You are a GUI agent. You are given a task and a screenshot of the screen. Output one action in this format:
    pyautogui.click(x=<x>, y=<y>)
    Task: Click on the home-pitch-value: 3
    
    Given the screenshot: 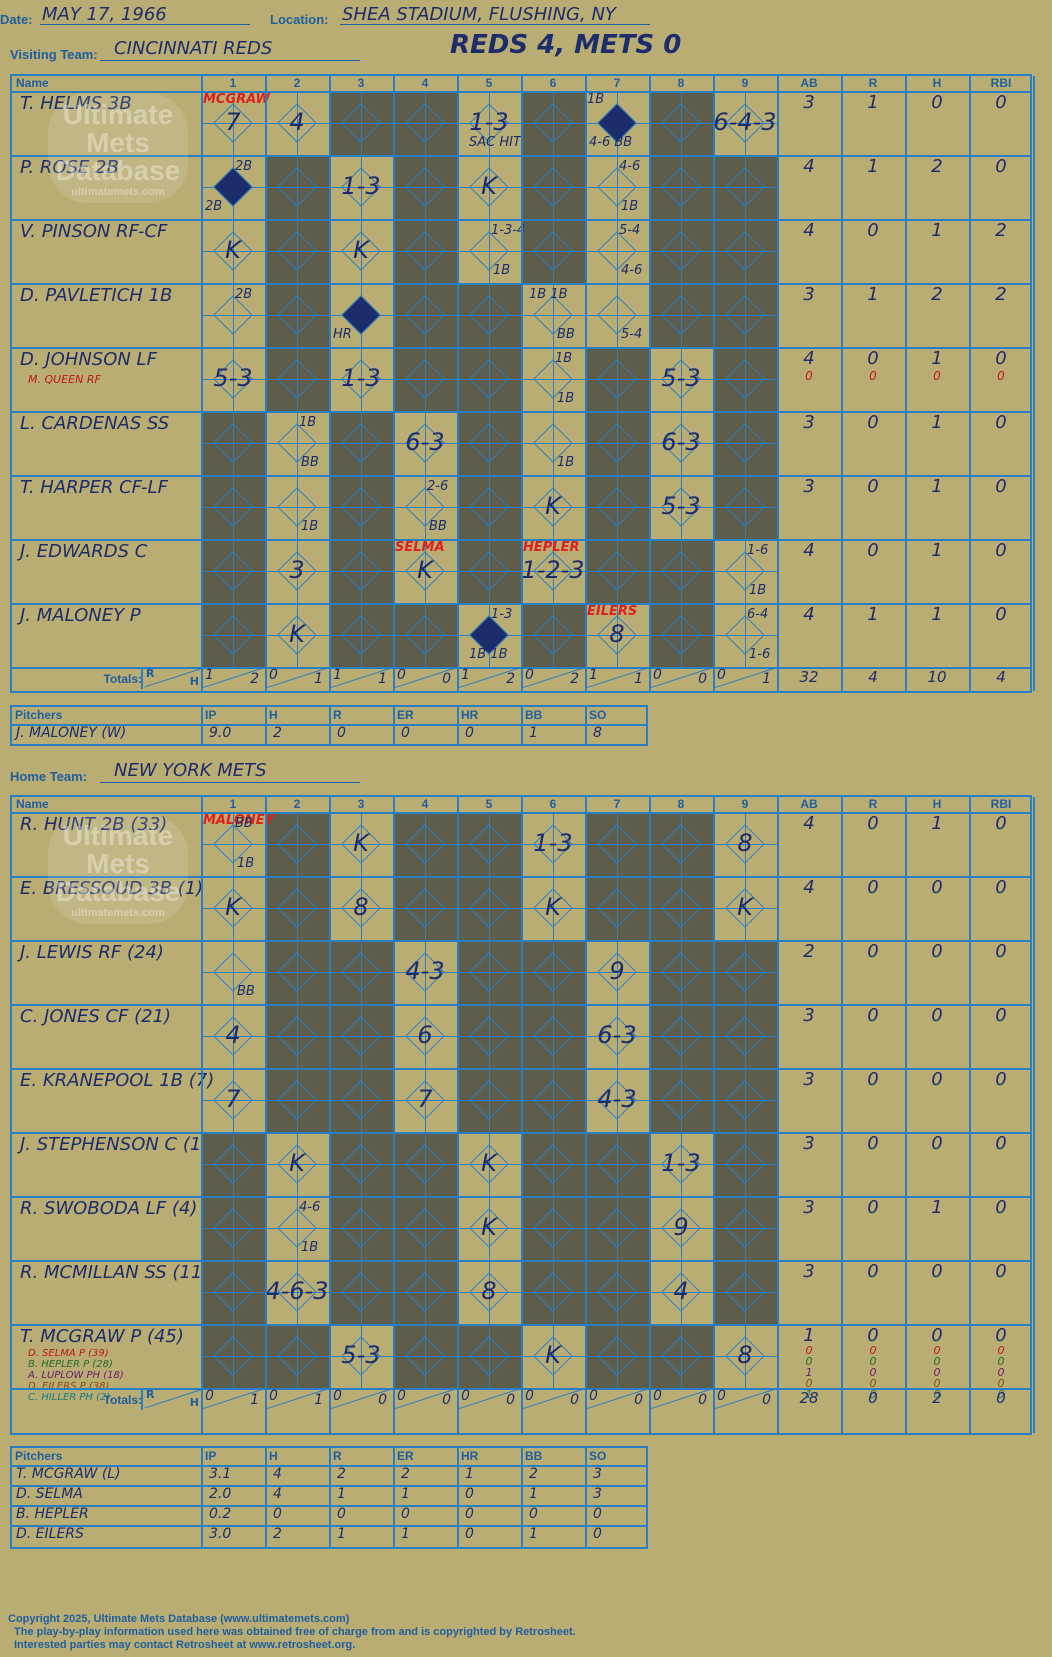 What is the action you would take?
    pyautogui.click(x=597, y=1474)
    